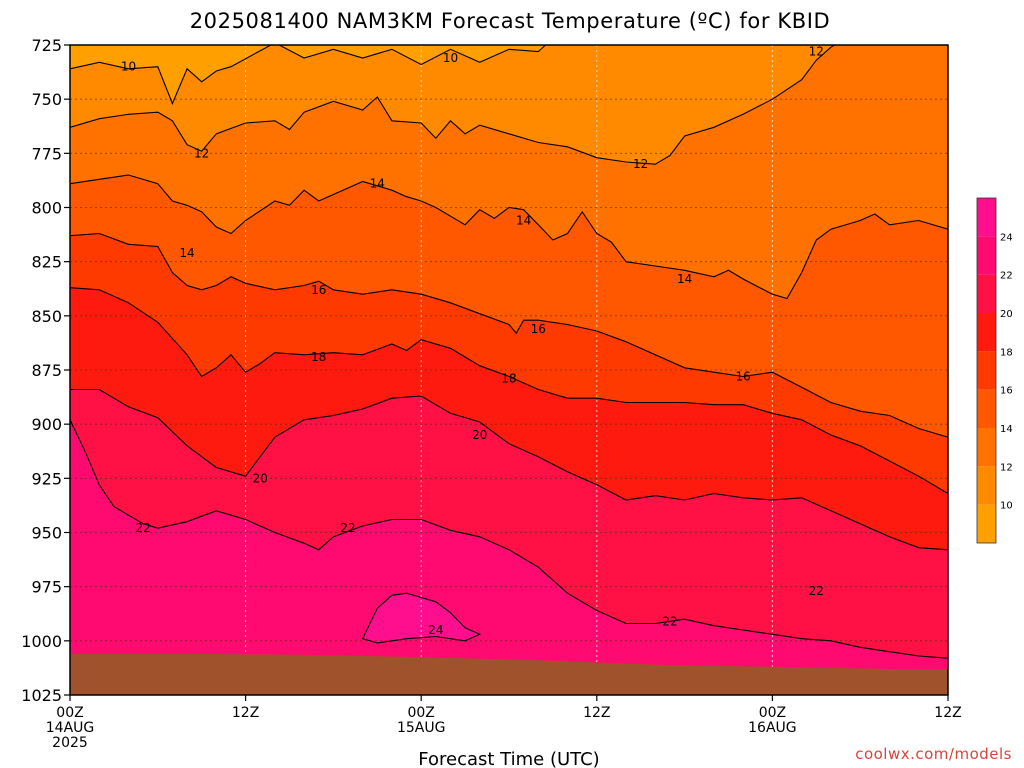  I want to click on x-tick-label: 2025, so click(70, 743).